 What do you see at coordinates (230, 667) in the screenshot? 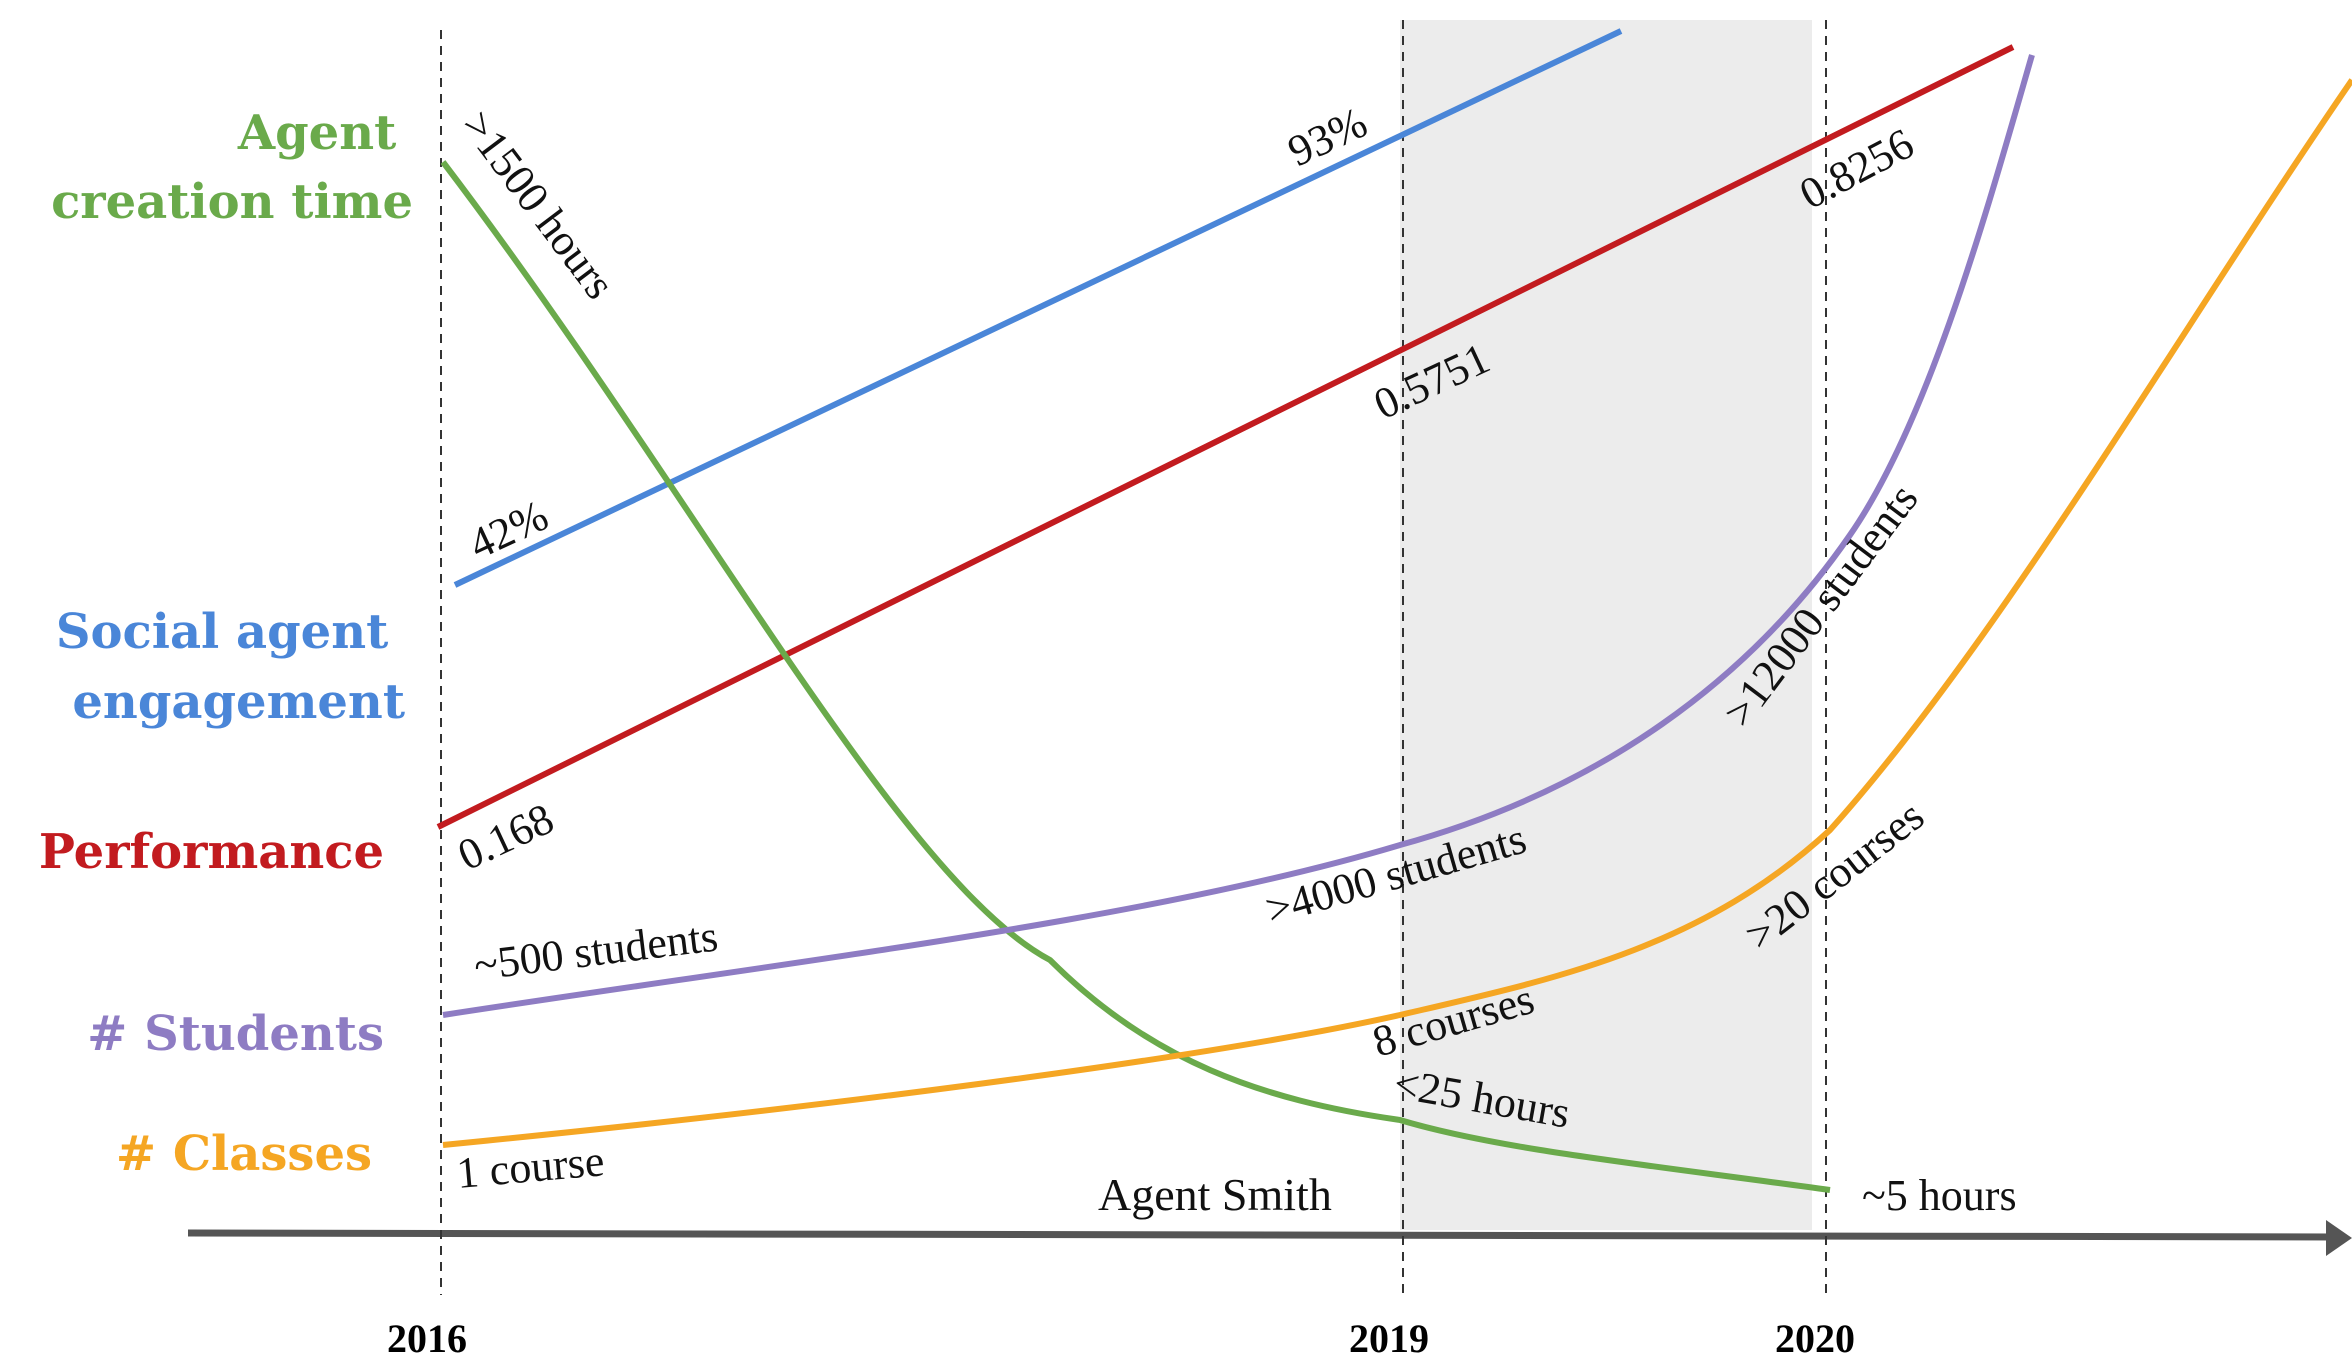
I see `series-label-social: Social agent engagement` at bounding box center [230, 667].